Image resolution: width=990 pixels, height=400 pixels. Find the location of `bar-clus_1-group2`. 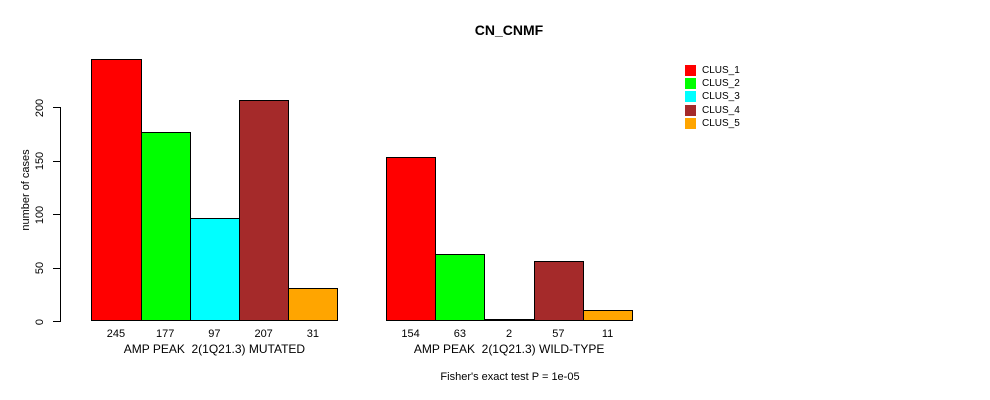

bar-clus_1-group2 is located at coordinates (411, 239).